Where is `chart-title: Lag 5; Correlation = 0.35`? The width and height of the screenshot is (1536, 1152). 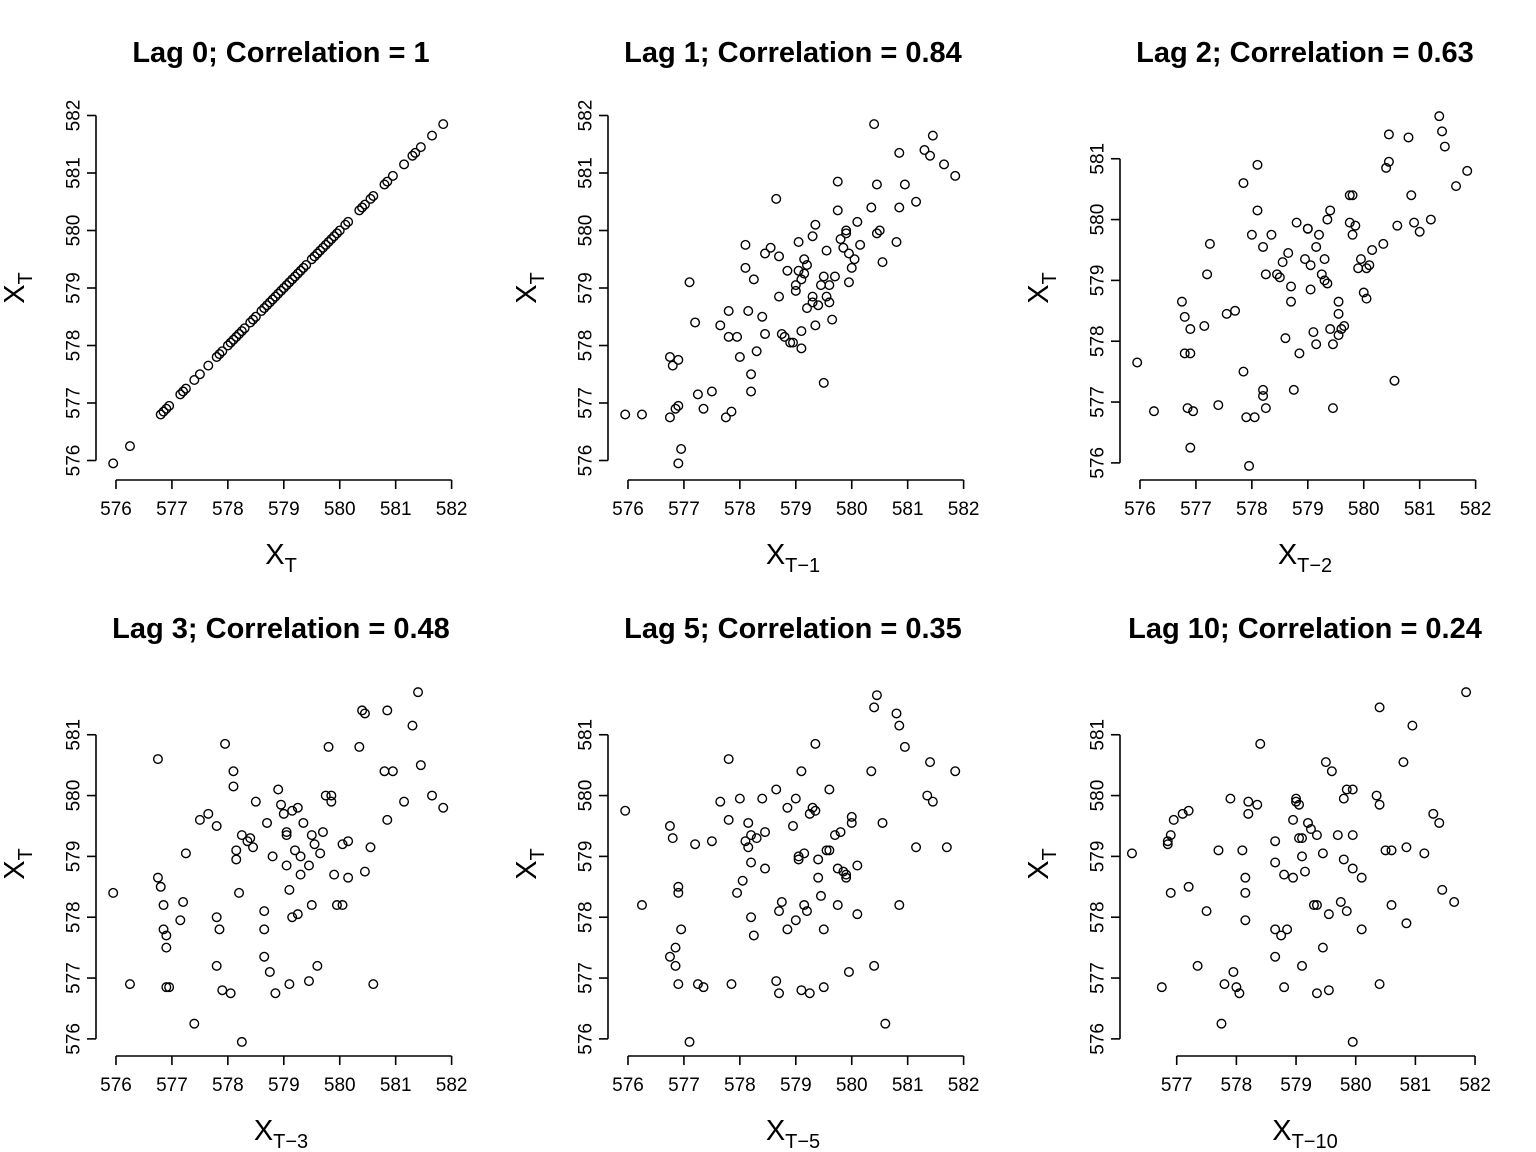 chart-title: Lag 5; Correlation = 0.35 is located at coordinates (793, 629).